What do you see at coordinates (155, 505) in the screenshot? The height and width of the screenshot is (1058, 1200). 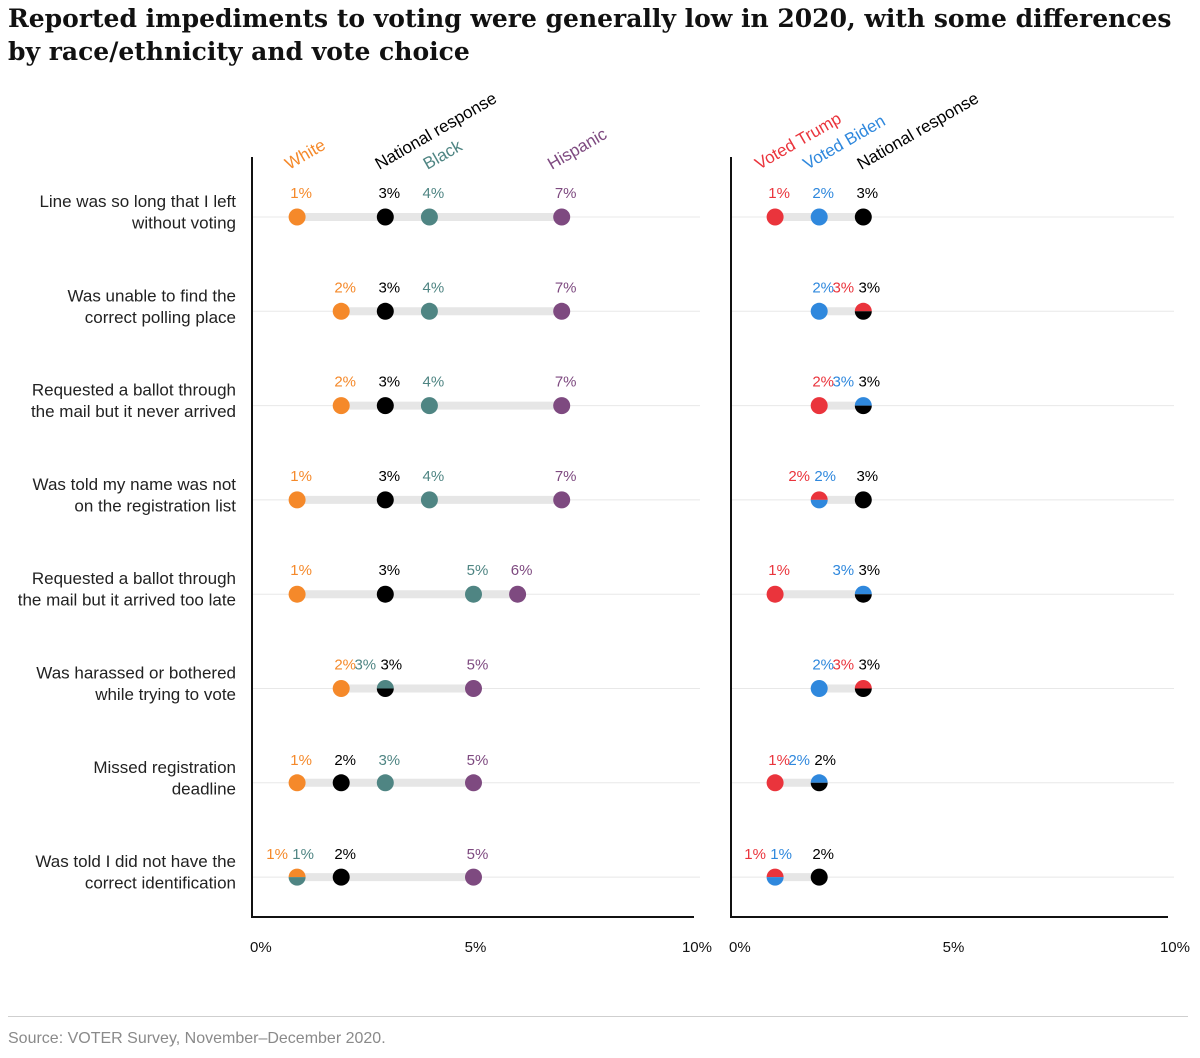 I see `row-label-line: on the registration list` at bounding box center [155, 505].